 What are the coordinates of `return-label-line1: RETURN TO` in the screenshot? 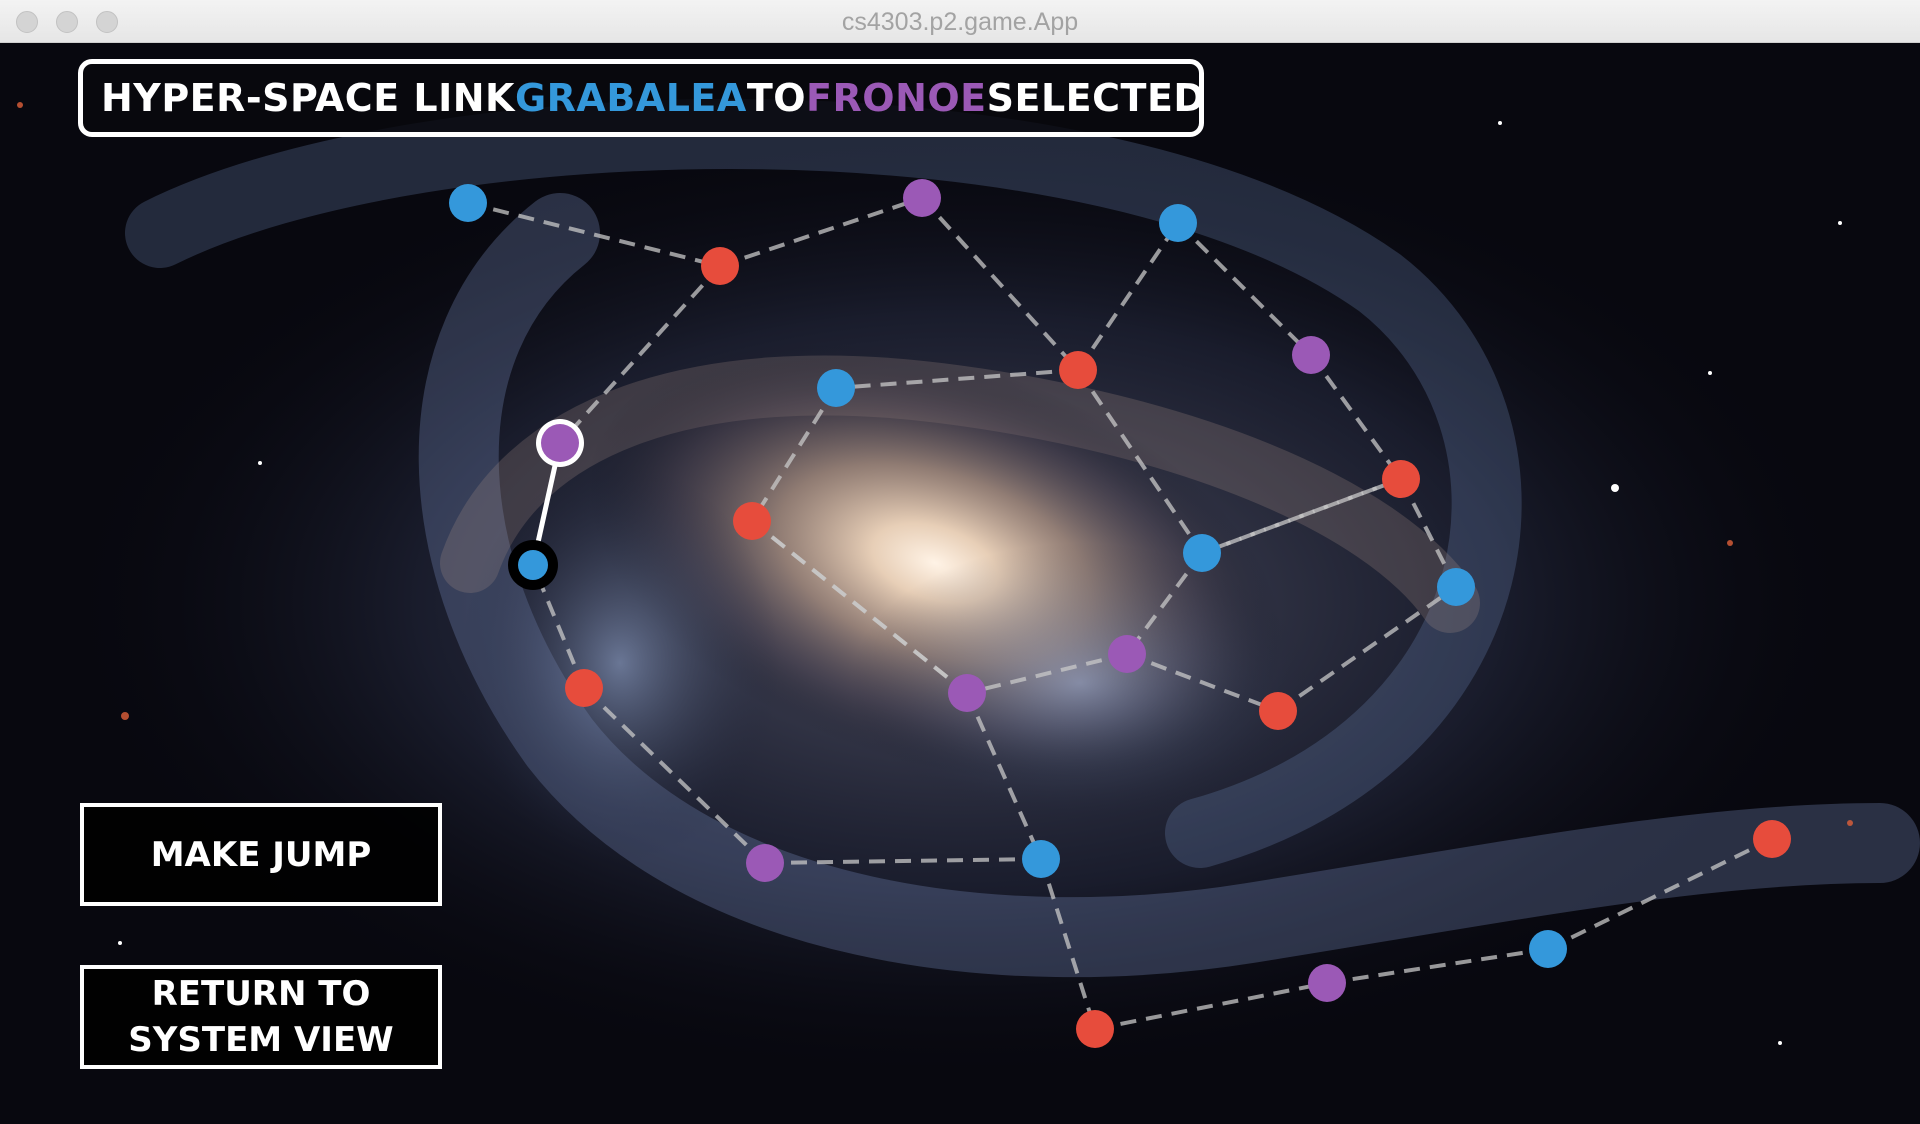 It's located at (261, 994).